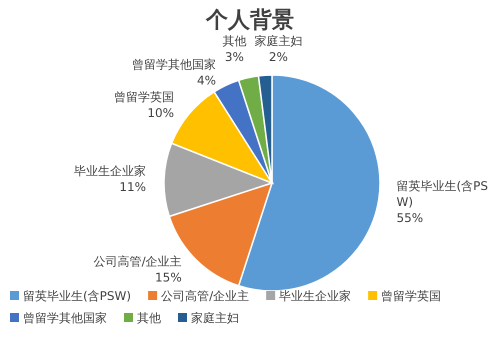 The height and width of the screenshot is (346, 500). I want to click on slice-label: 毕业生企业家, so click(110, 171).